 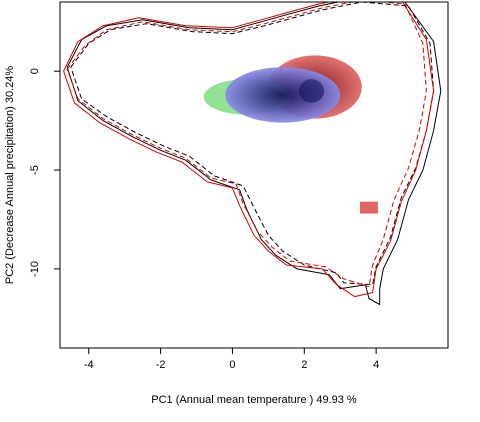 What do you see at coordinates (35, 269) in the screenshot?
I see `y-tick-label: -10` at bounding box center [35, 269].